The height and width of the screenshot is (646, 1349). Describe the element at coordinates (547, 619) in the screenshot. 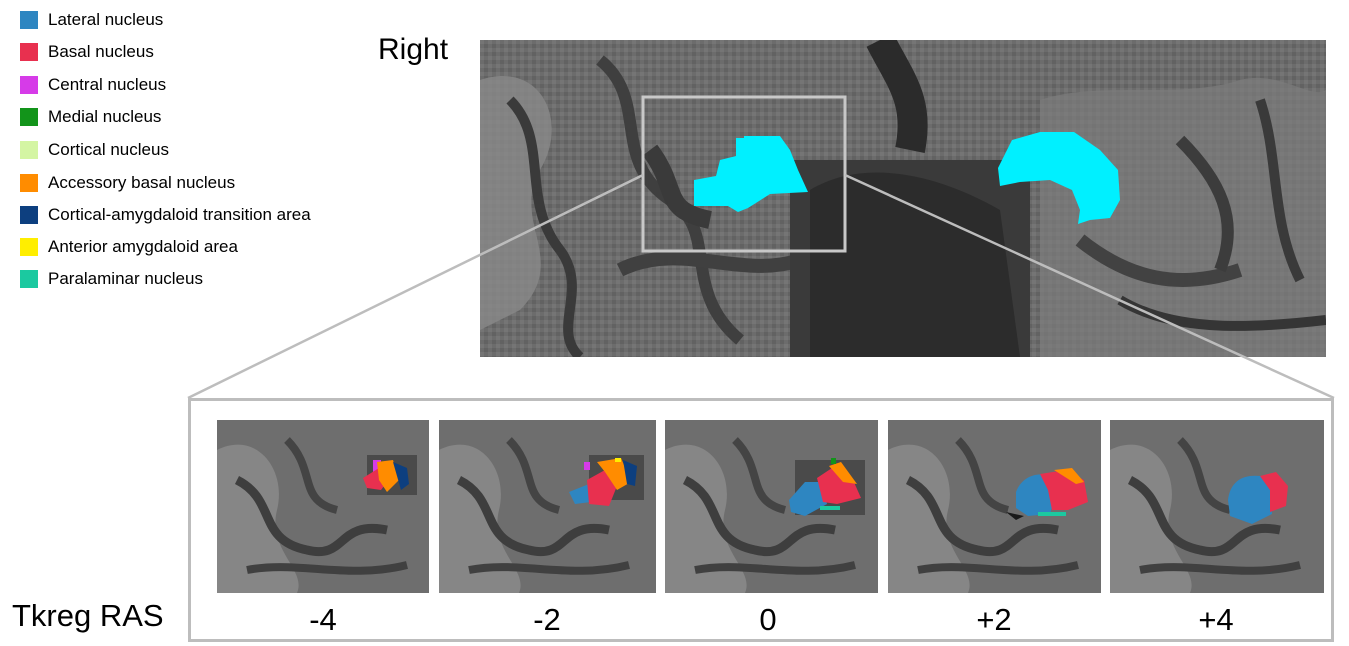

I see `slice-label: -2` at that location.